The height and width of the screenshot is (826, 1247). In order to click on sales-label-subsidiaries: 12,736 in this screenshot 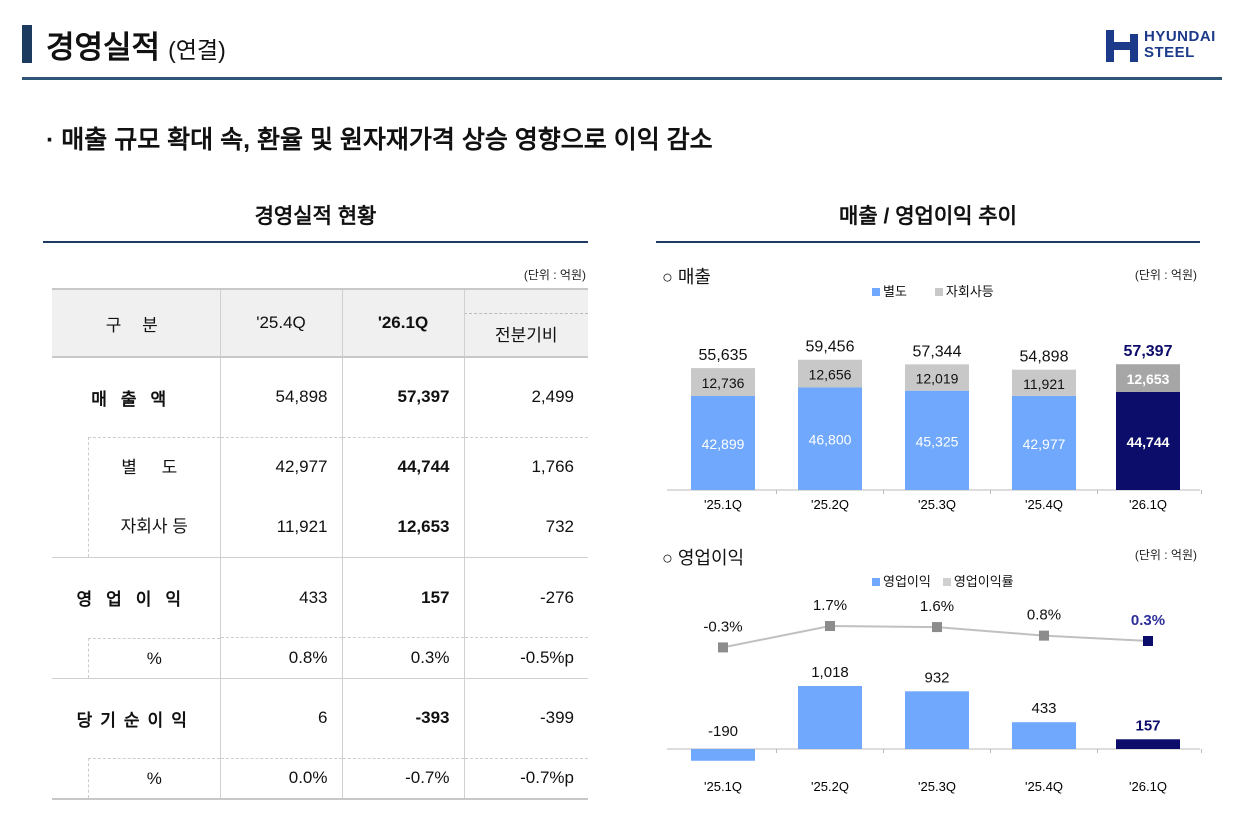, I will do `click(723, 383)`.